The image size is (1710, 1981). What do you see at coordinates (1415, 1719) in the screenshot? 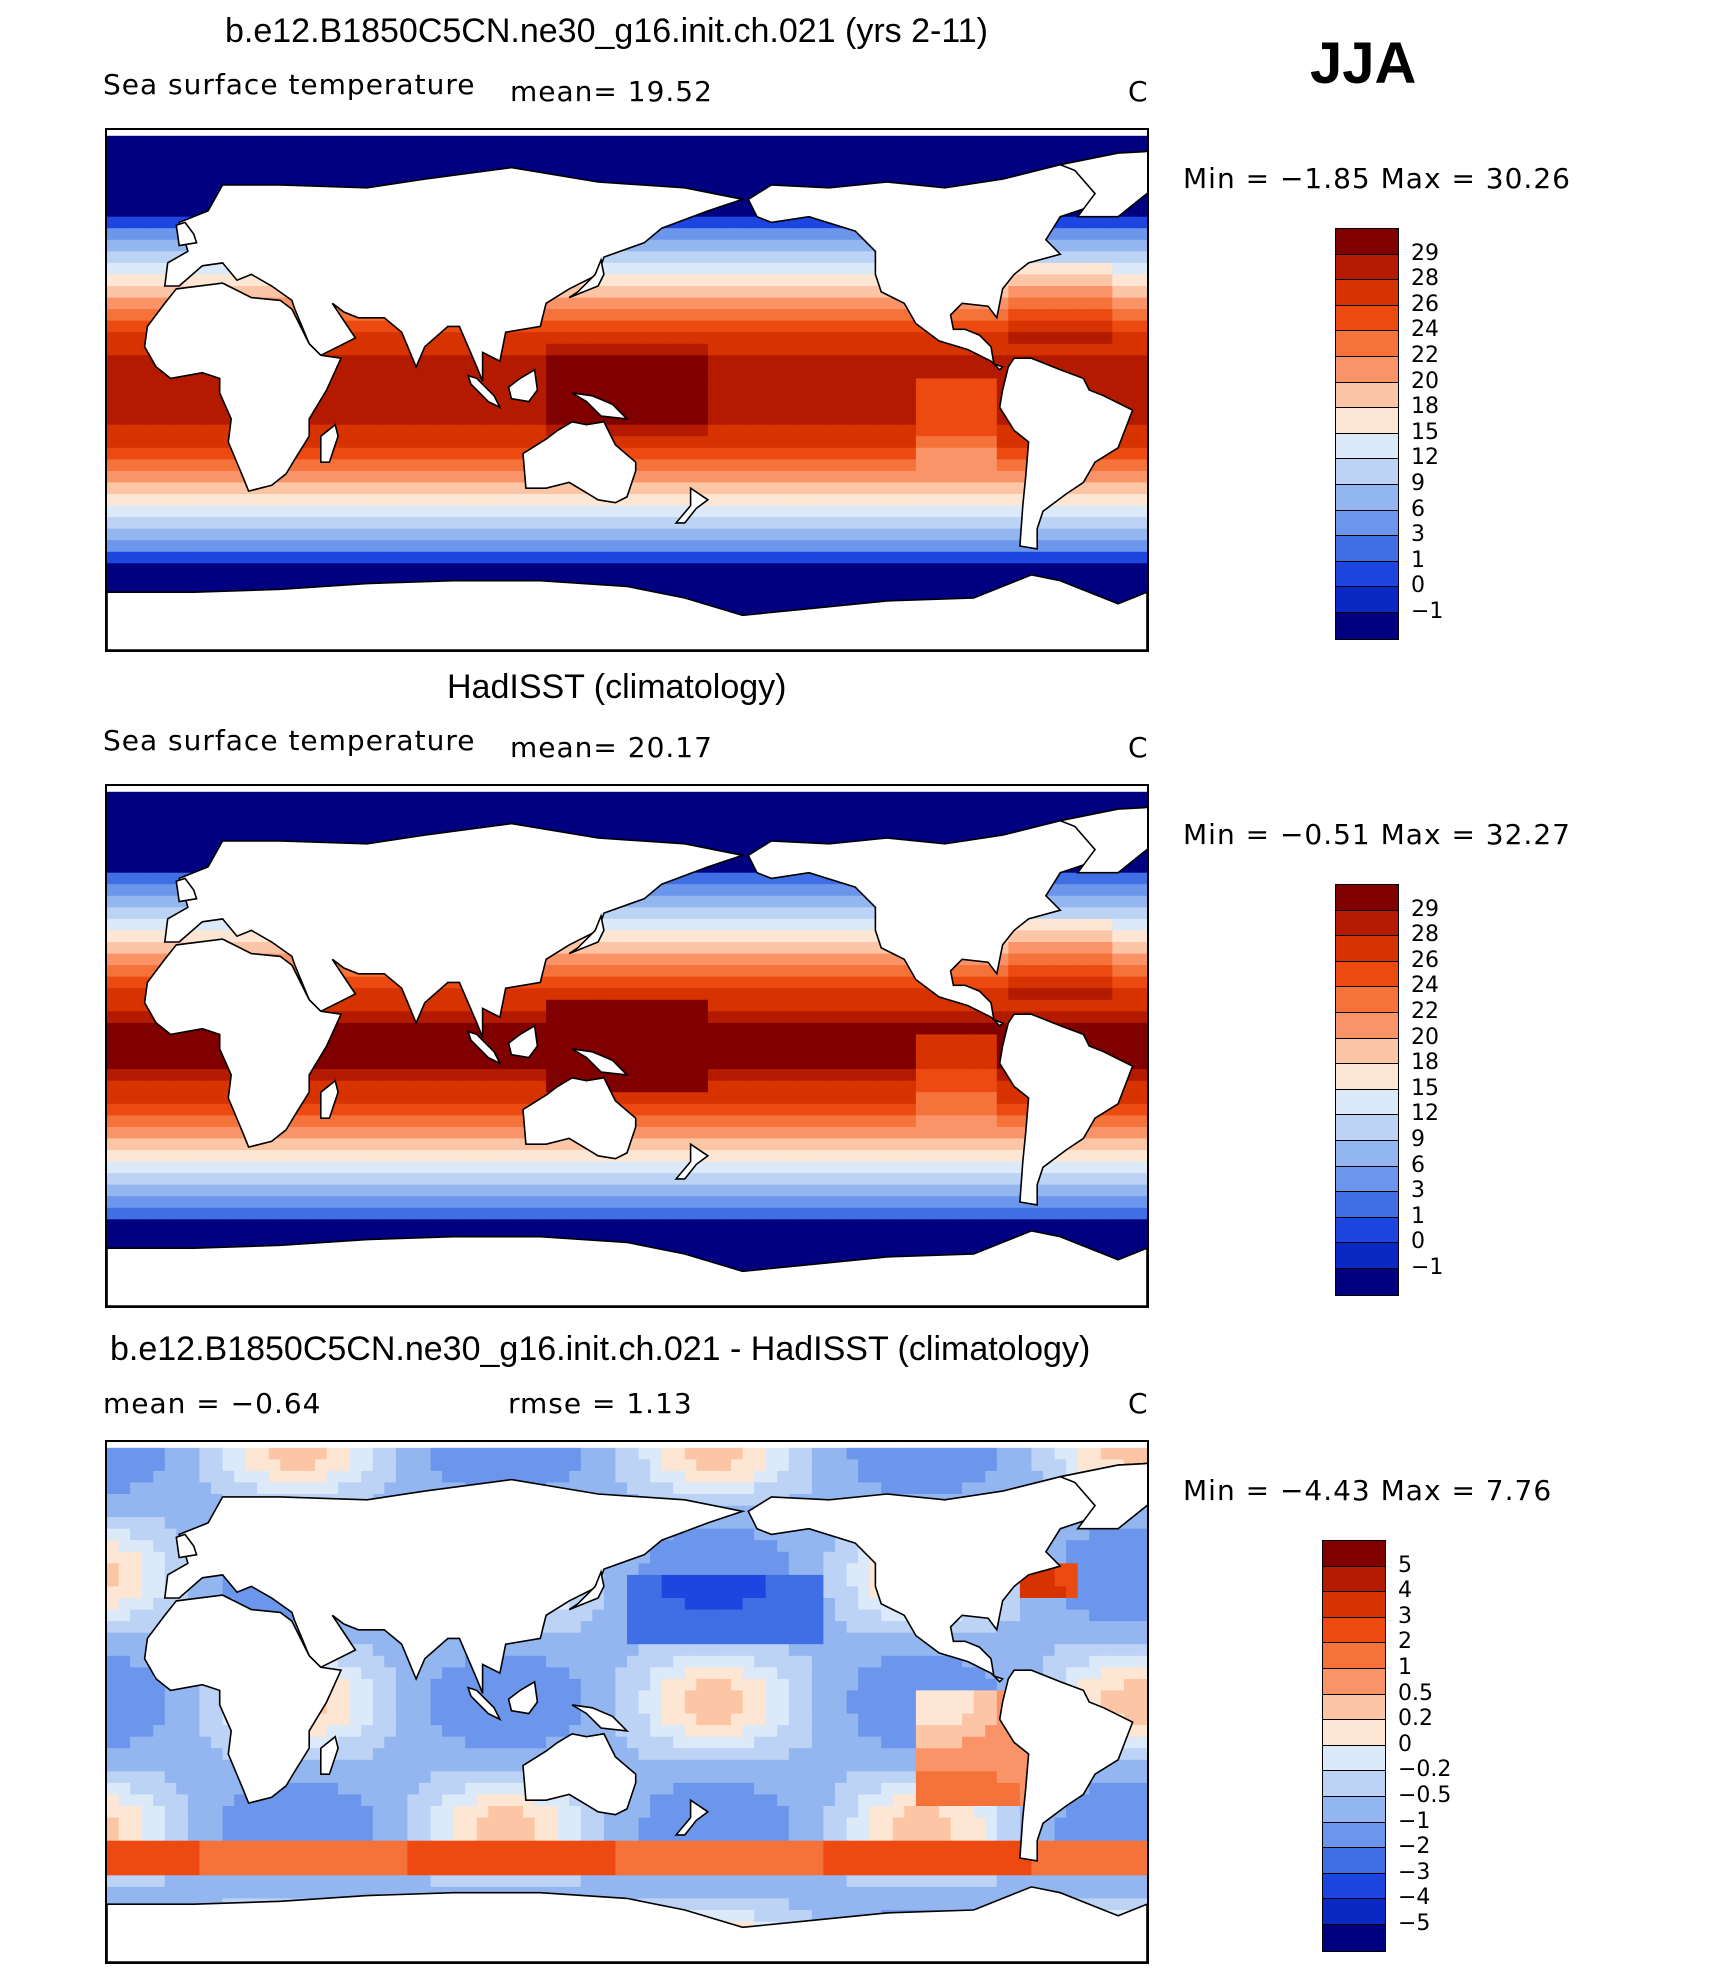
I see `colorbar-tick-label: 0.2` at bounding box center [1415, 1719].